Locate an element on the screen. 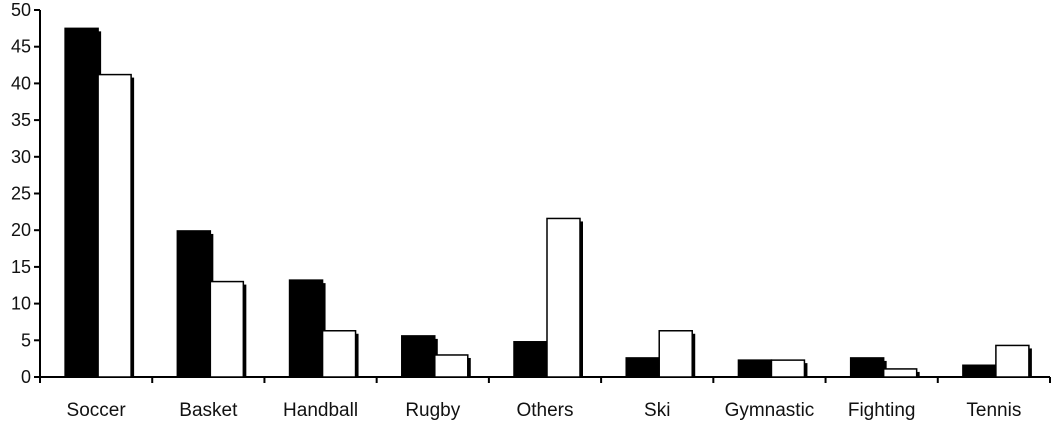 This screenshot has width=1053, height=423. y-tick-label: 25 is located at coordinates (21, 194).